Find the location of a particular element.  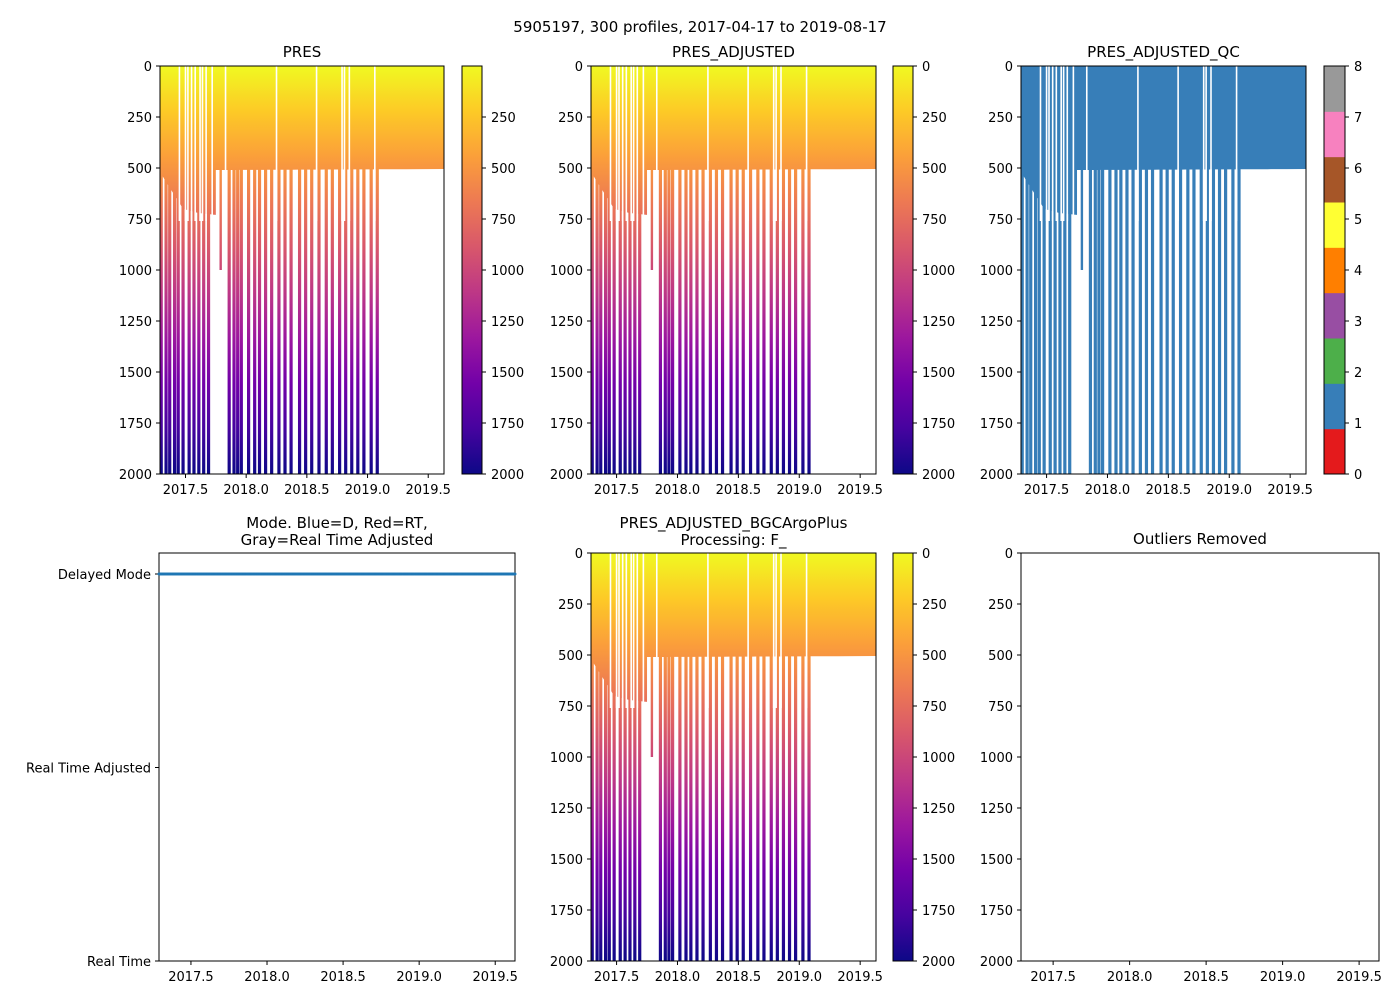

pres_qc-ytick-label: 0 is located at coordinates (1009, 67).